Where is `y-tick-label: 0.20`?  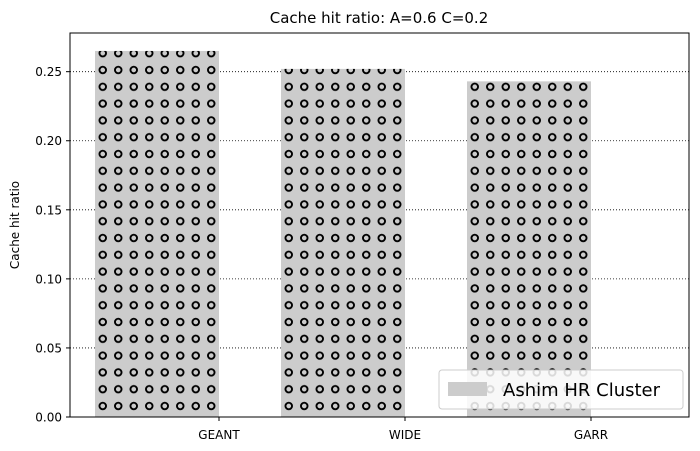
y-tick-label: 0.20 is located at coordinates (48, 141).